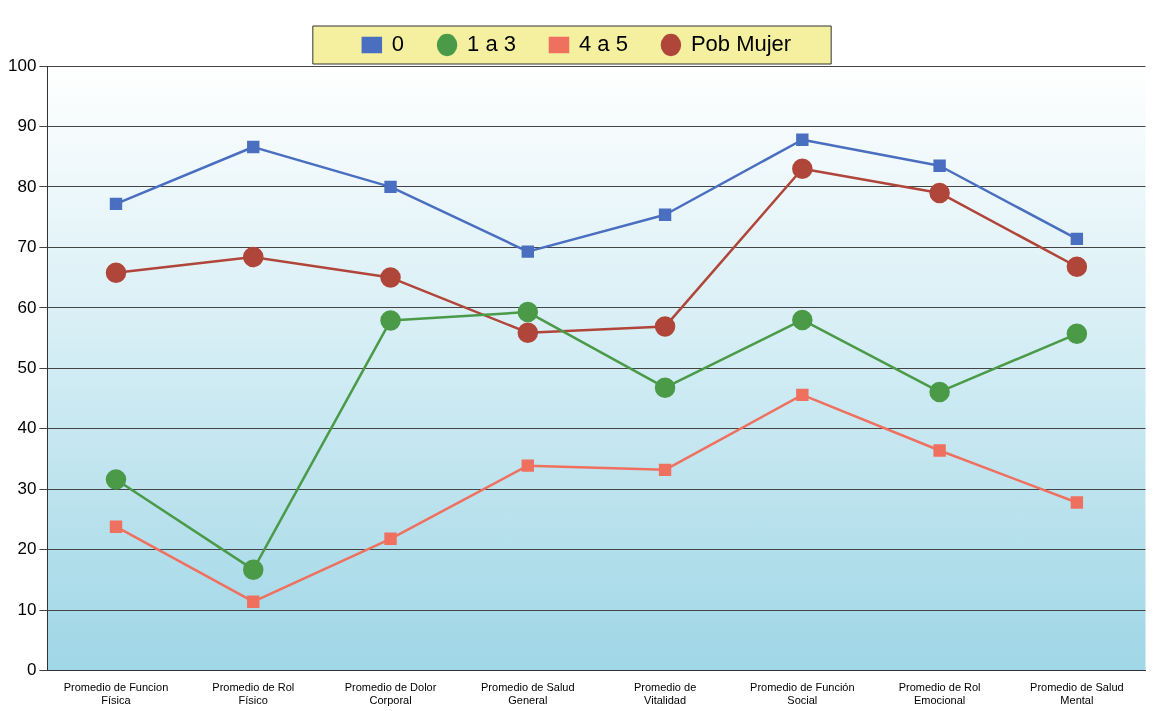 The width and height of the screenshot is (1157, 711). What do you see at coordinates (31, 670) in the screenshot?
I see `y-tick-label: 0` at bounding box center [31, 670].